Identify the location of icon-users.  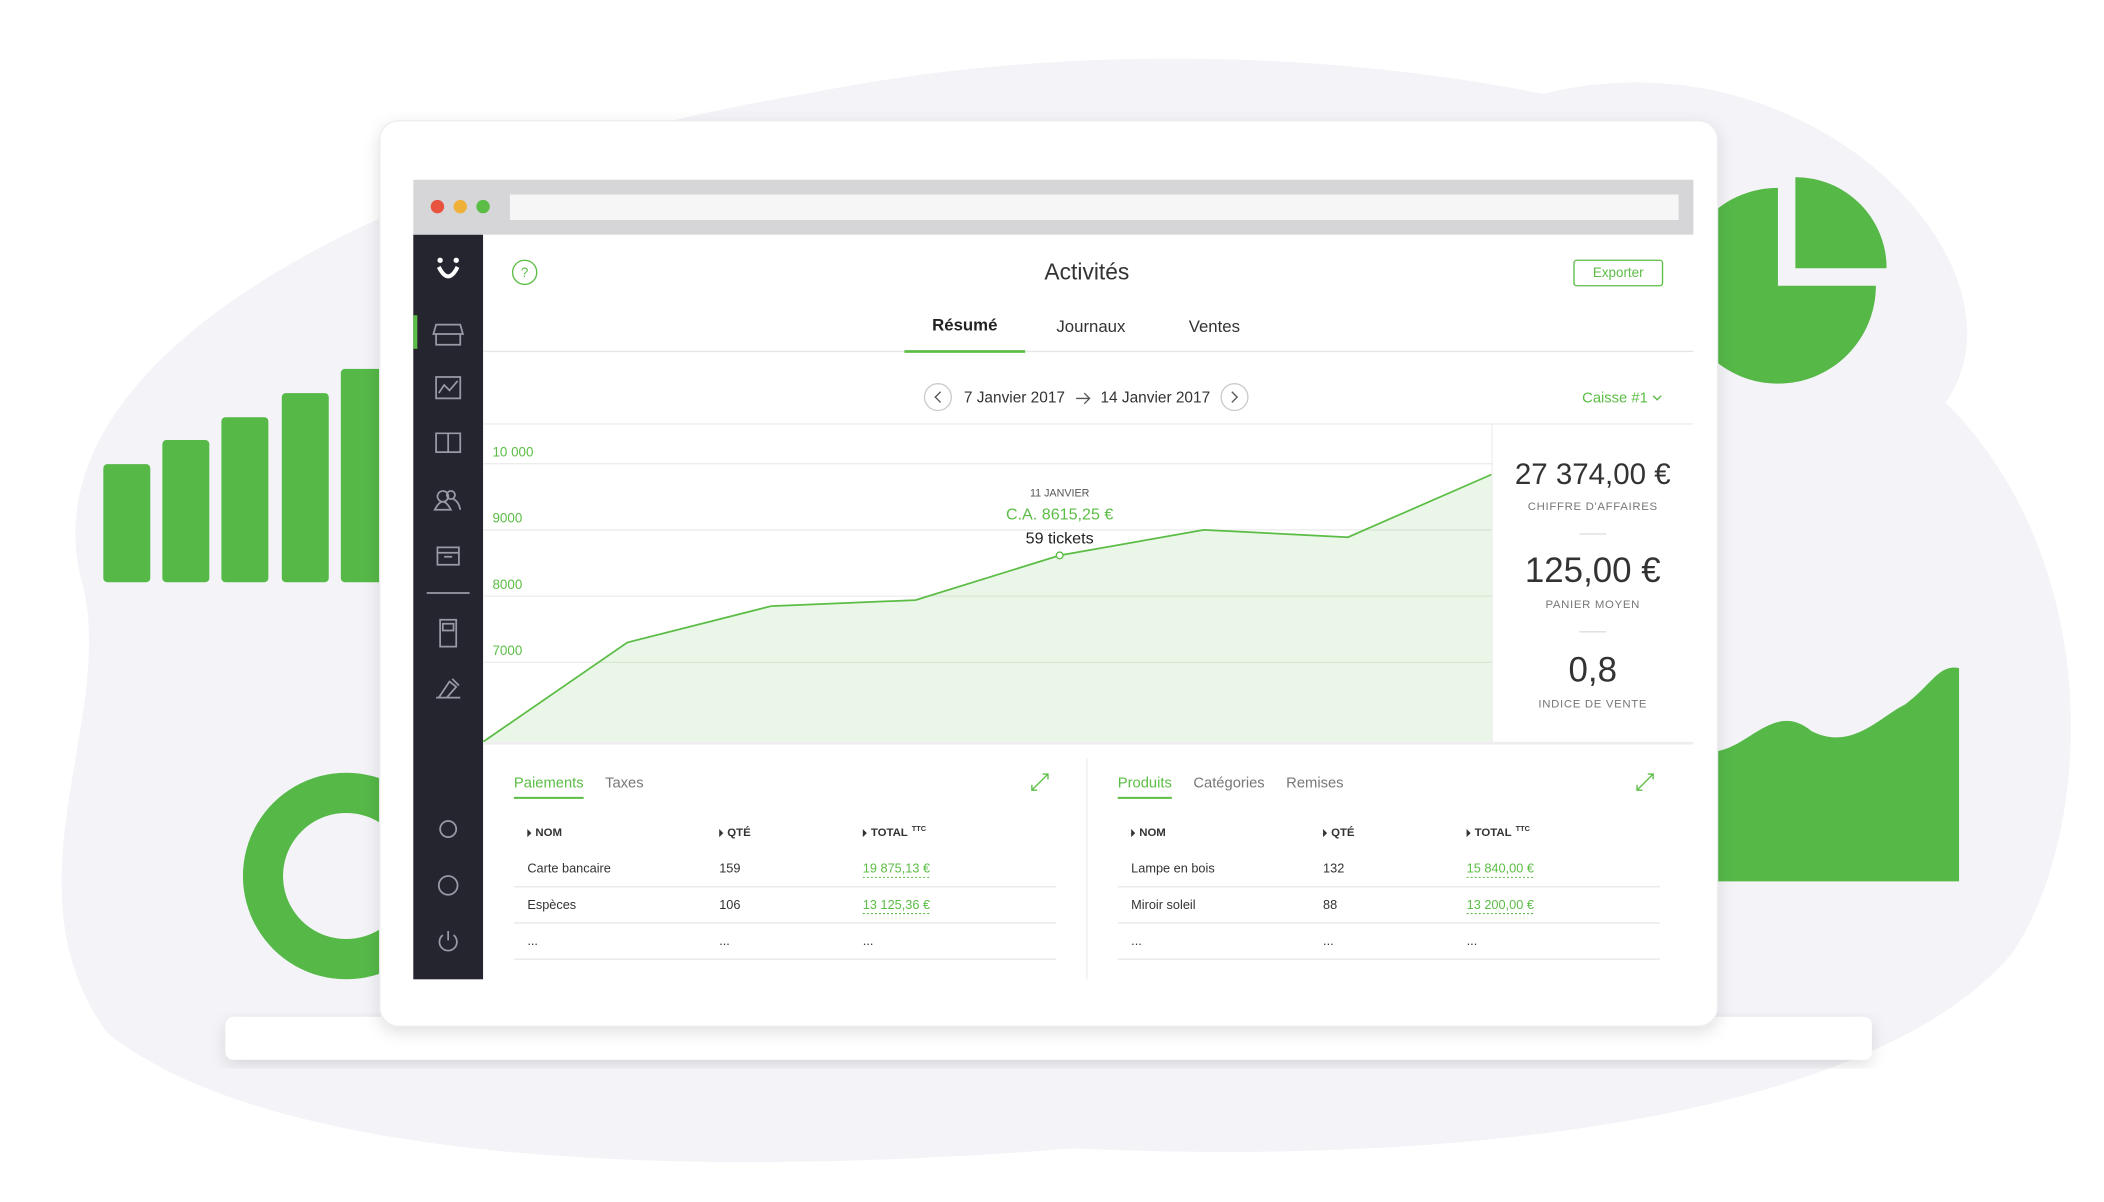
(447, 500).